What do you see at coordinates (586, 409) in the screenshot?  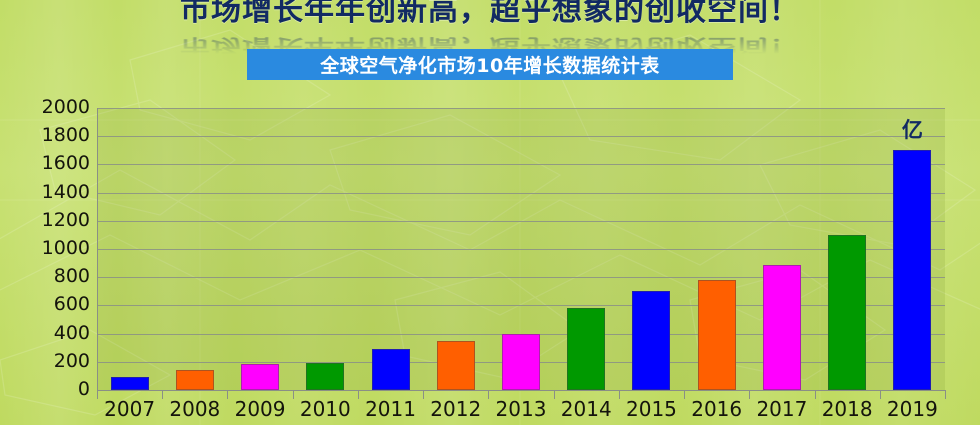 I see `x-axis-tick-label: 2014` at bounding box center [586, 409].